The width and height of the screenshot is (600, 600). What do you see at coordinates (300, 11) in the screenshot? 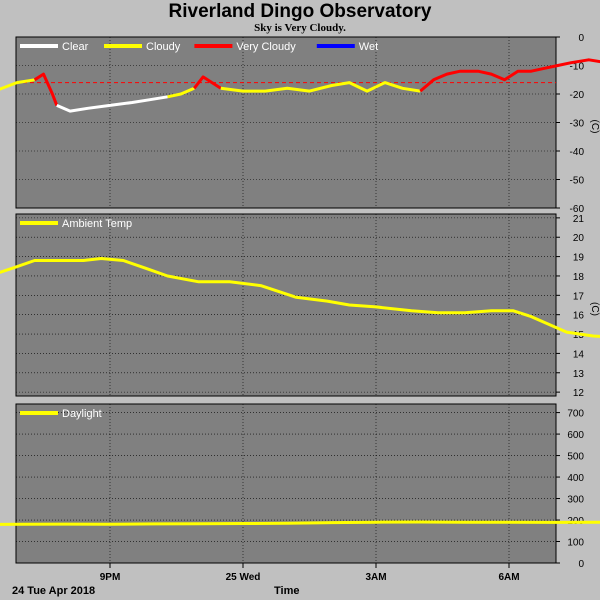
I see `page-title: Riverland Dingo Observatory` at bounding box center [300, 11].